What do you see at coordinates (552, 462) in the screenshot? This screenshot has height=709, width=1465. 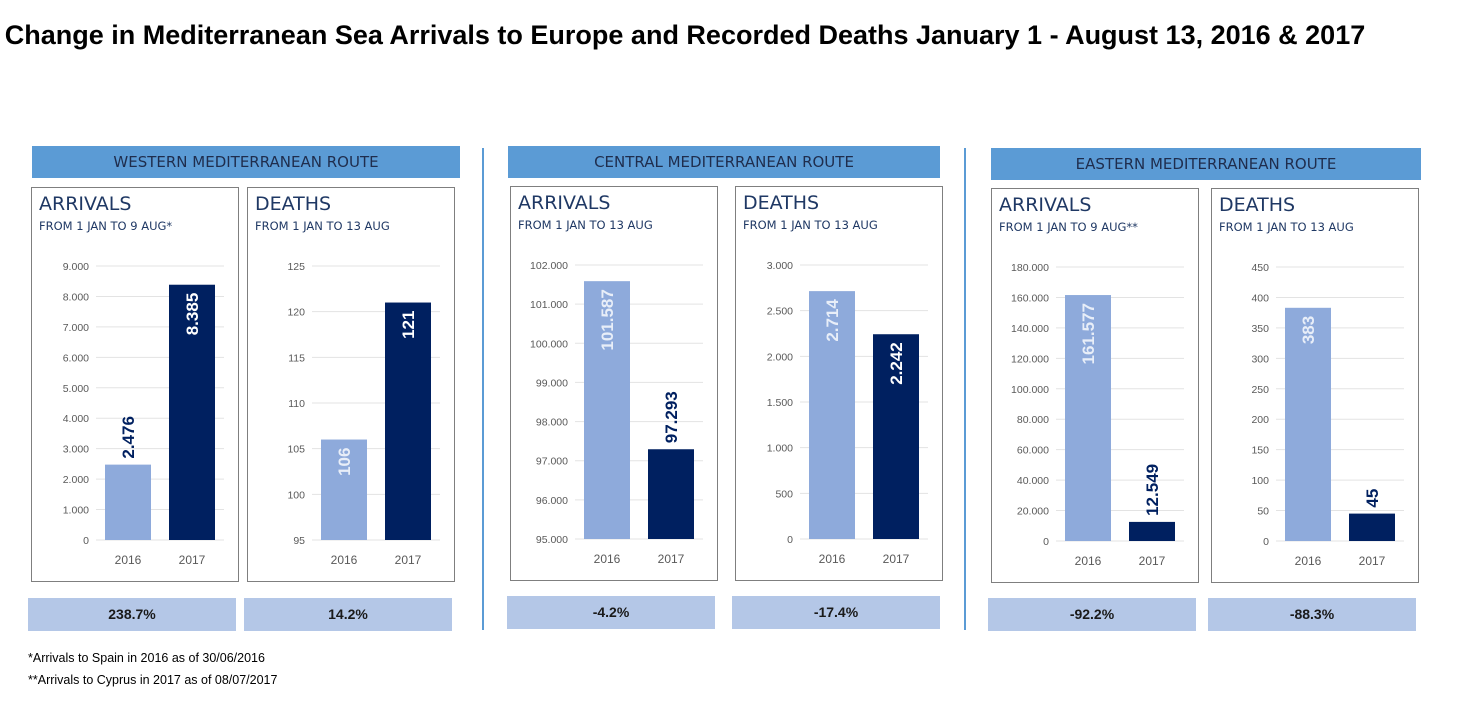 I see `y-tick-label: 97.000` at bounding box center [552, 462].